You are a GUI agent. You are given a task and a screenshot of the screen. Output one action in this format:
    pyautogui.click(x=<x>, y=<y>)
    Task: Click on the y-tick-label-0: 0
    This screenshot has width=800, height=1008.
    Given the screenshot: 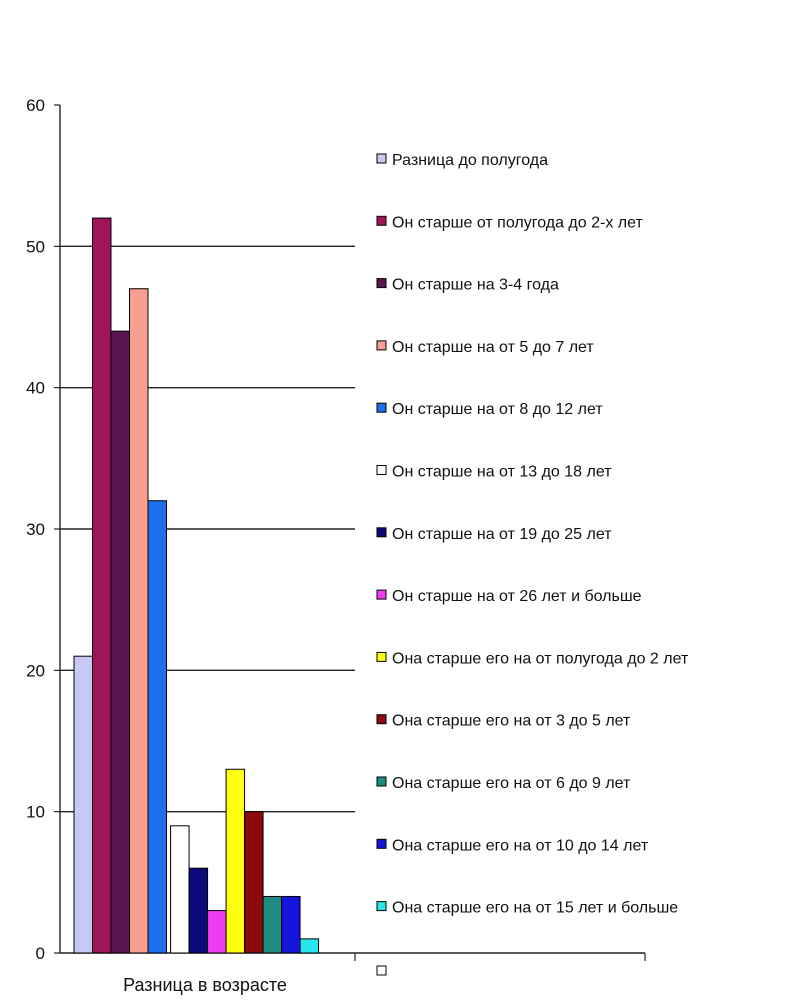 What is the action you would take?
    pyautogui.click(x=40, y=953)
    